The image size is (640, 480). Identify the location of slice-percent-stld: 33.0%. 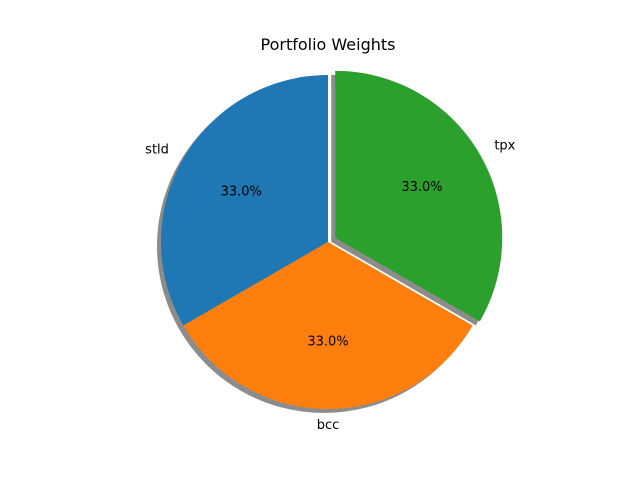
(241, 191).